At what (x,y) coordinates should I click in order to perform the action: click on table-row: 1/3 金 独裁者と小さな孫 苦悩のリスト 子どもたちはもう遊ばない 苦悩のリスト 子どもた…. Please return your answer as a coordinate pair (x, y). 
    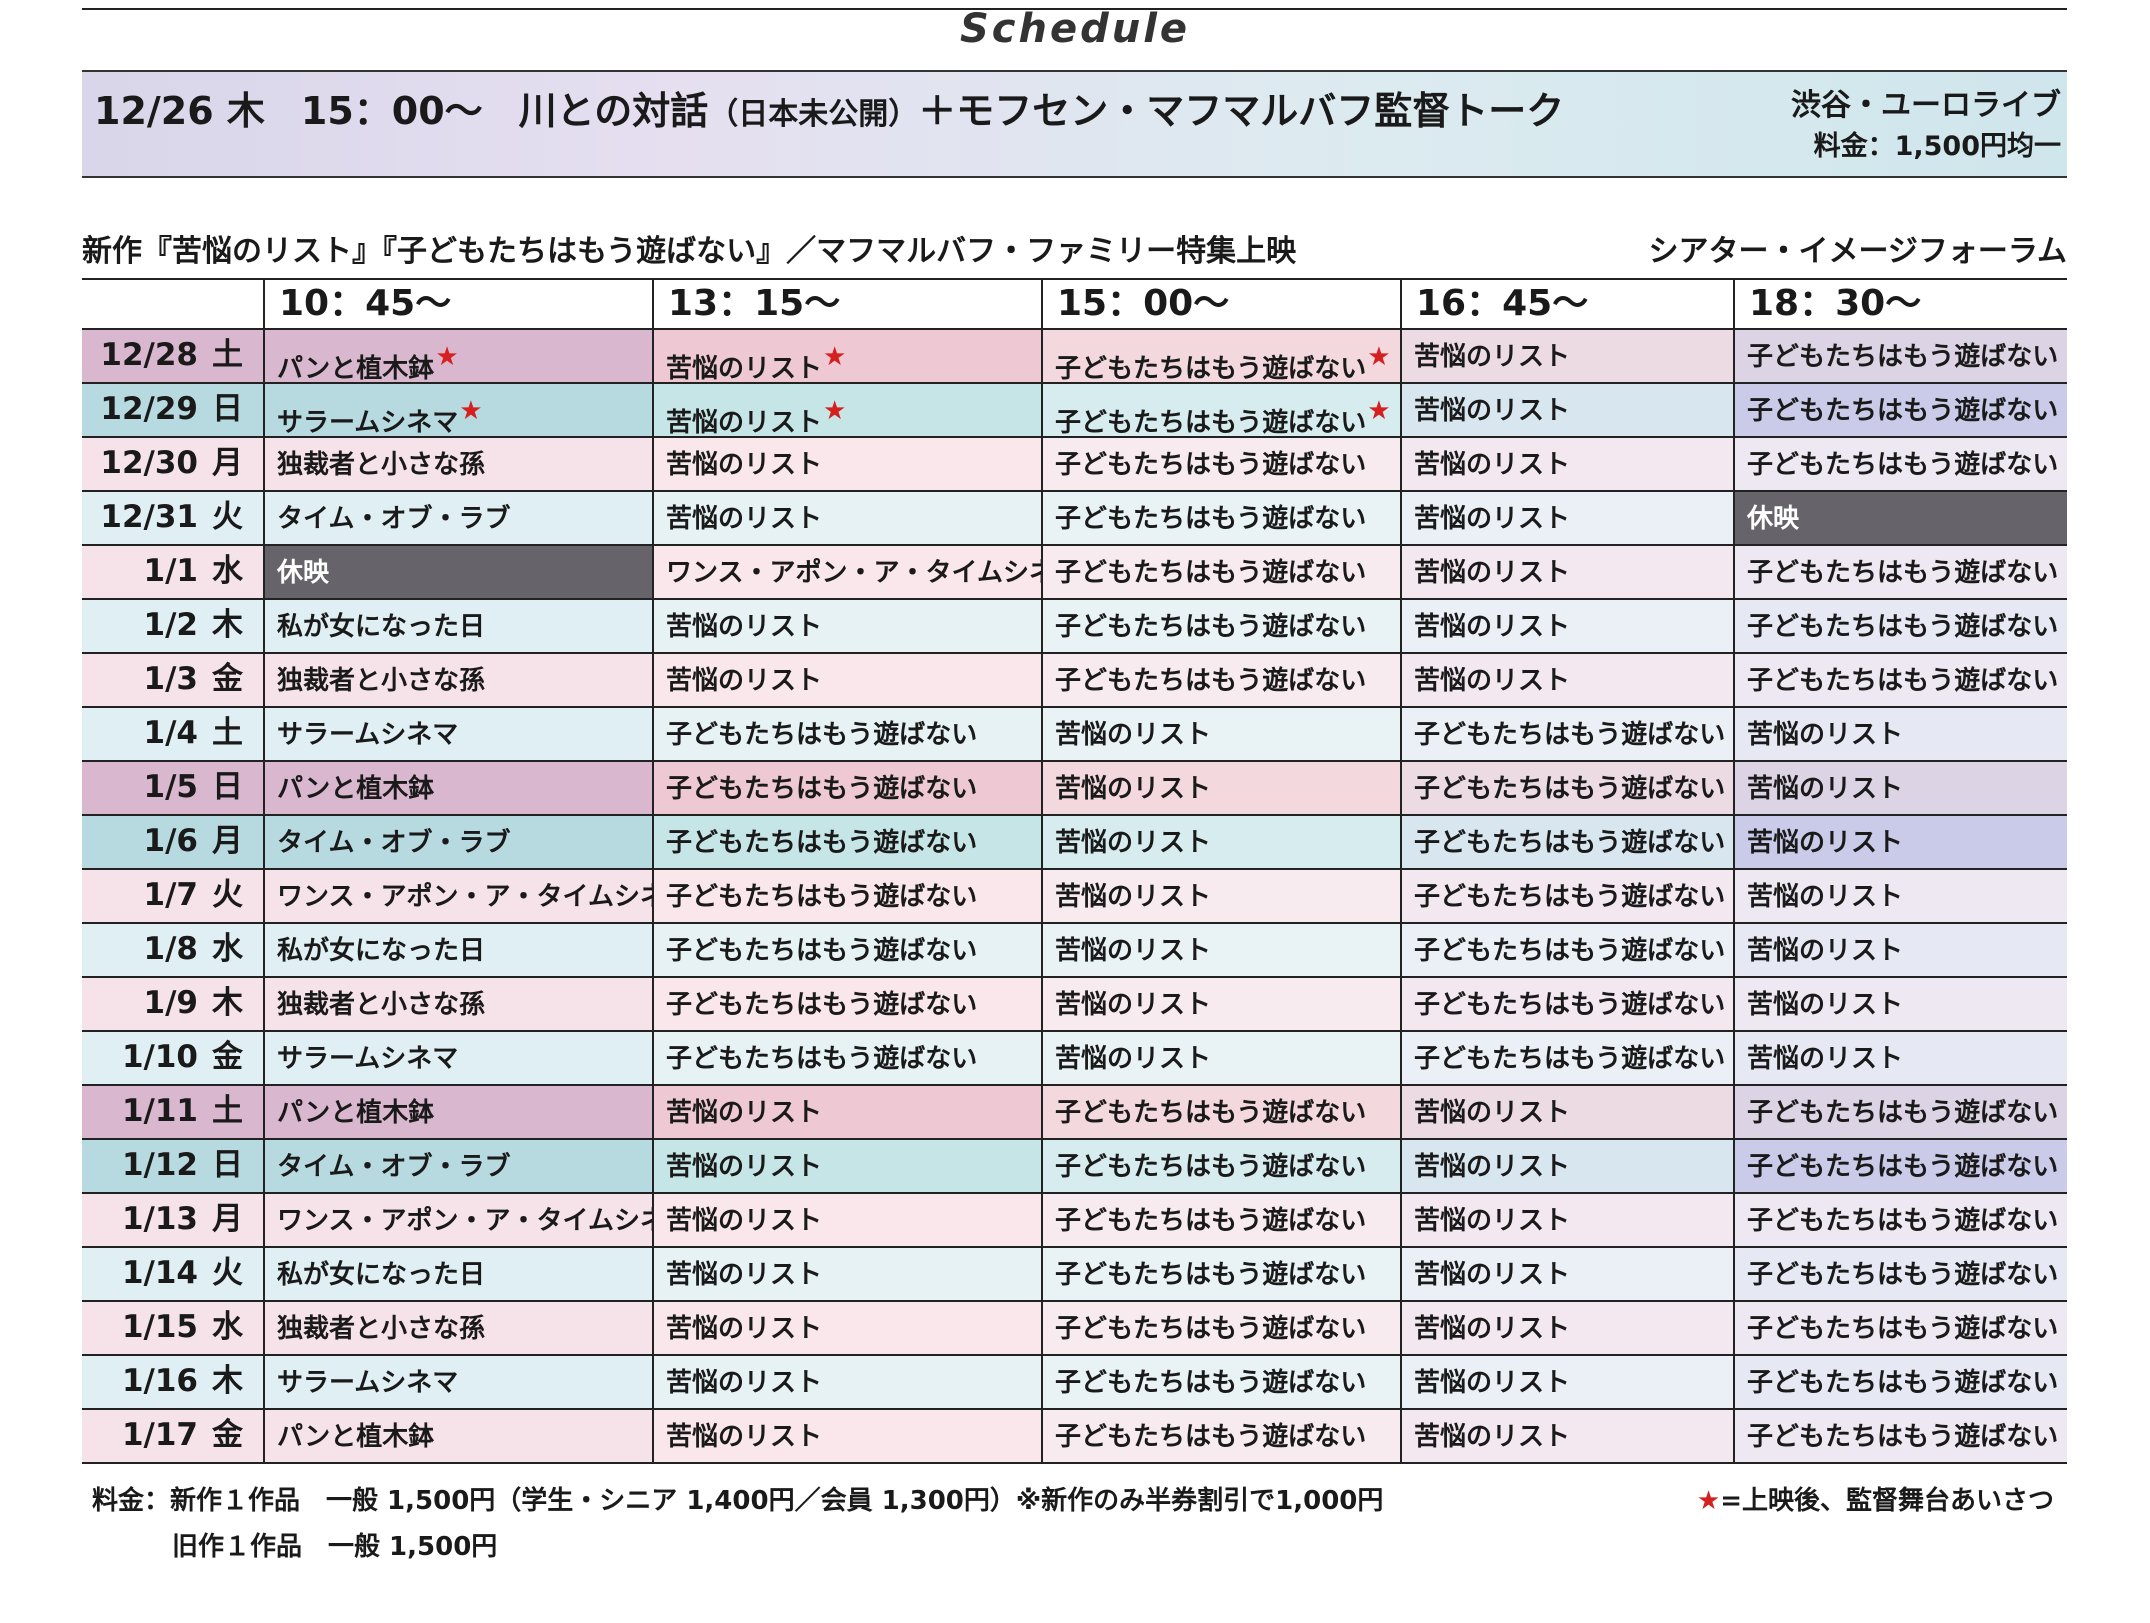
    Looking at the image, I should click on (1074, 681).